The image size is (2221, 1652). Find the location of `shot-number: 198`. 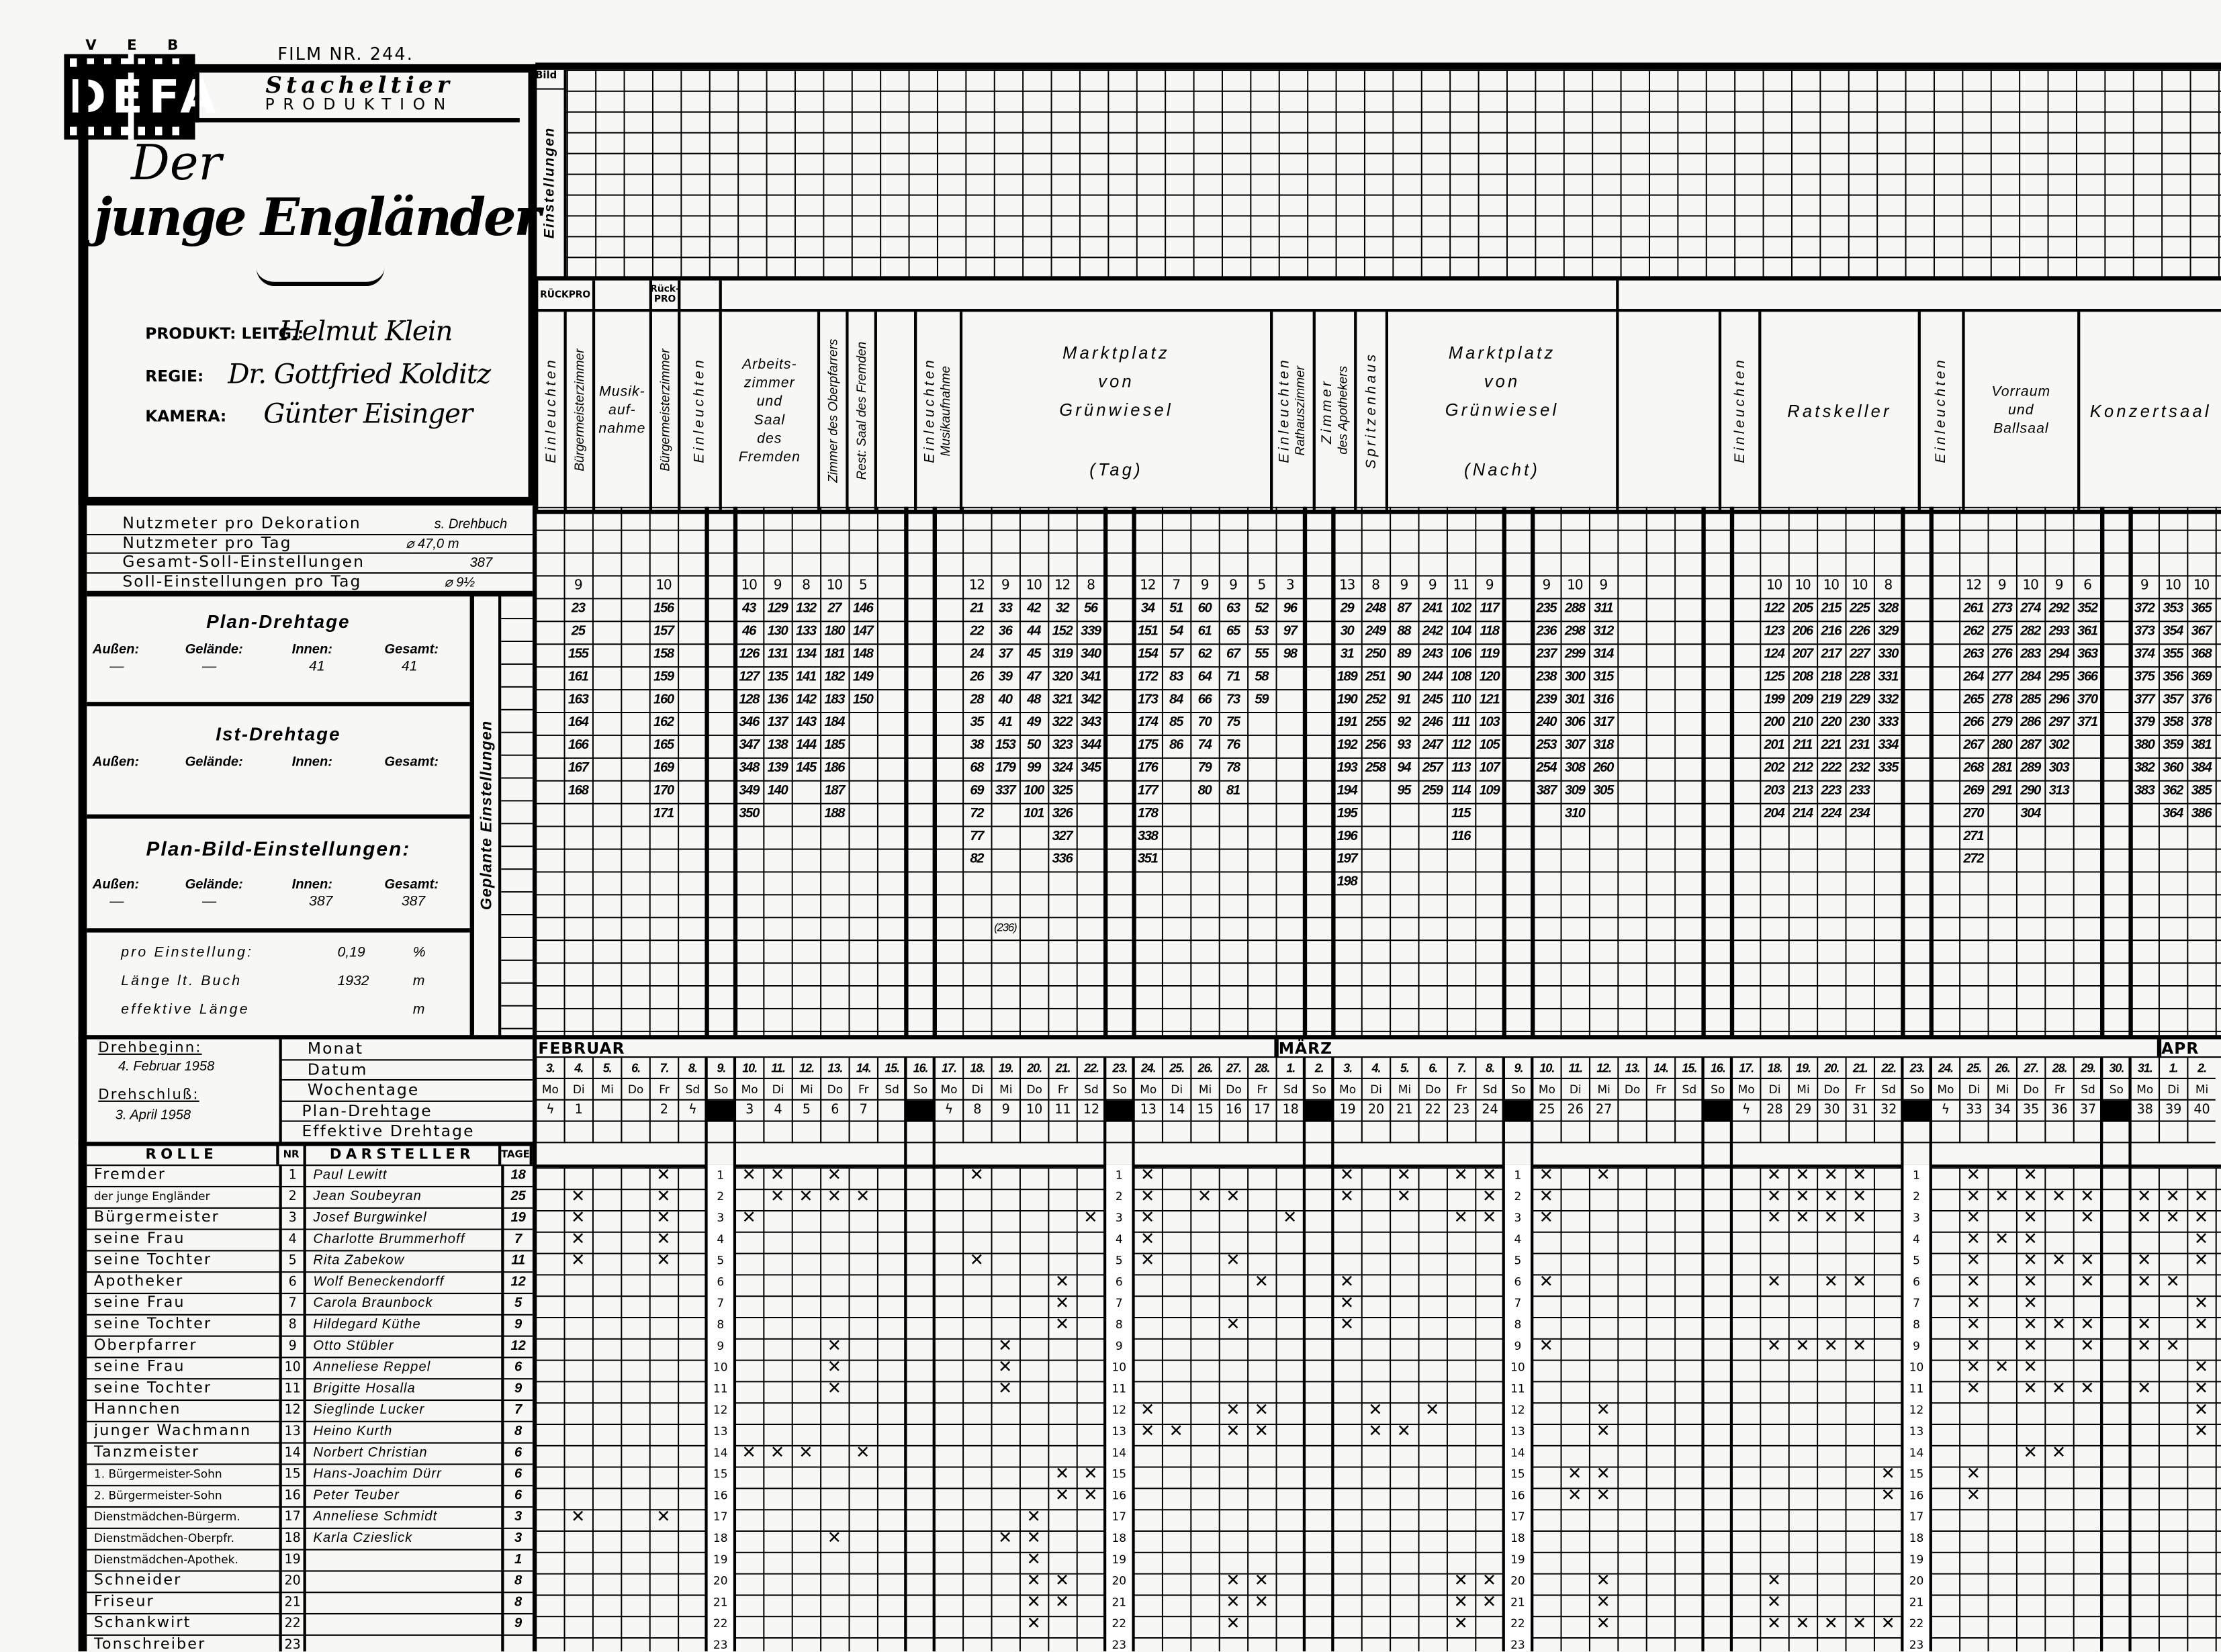

shot-number: 198 is located at coordinates (1347, 882).